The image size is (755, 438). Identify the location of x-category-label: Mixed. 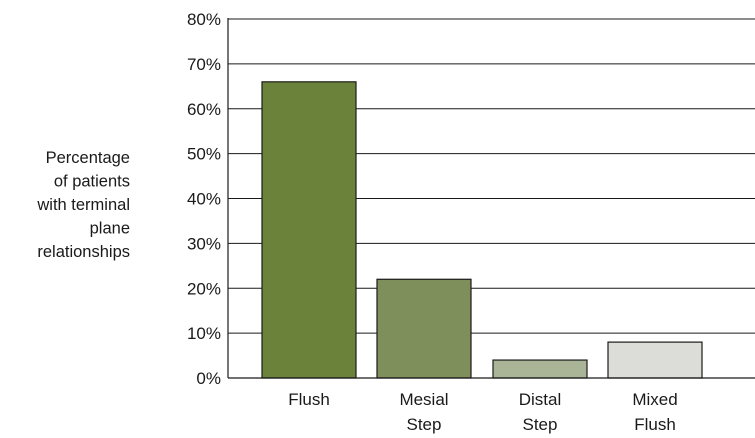
(654, 399).